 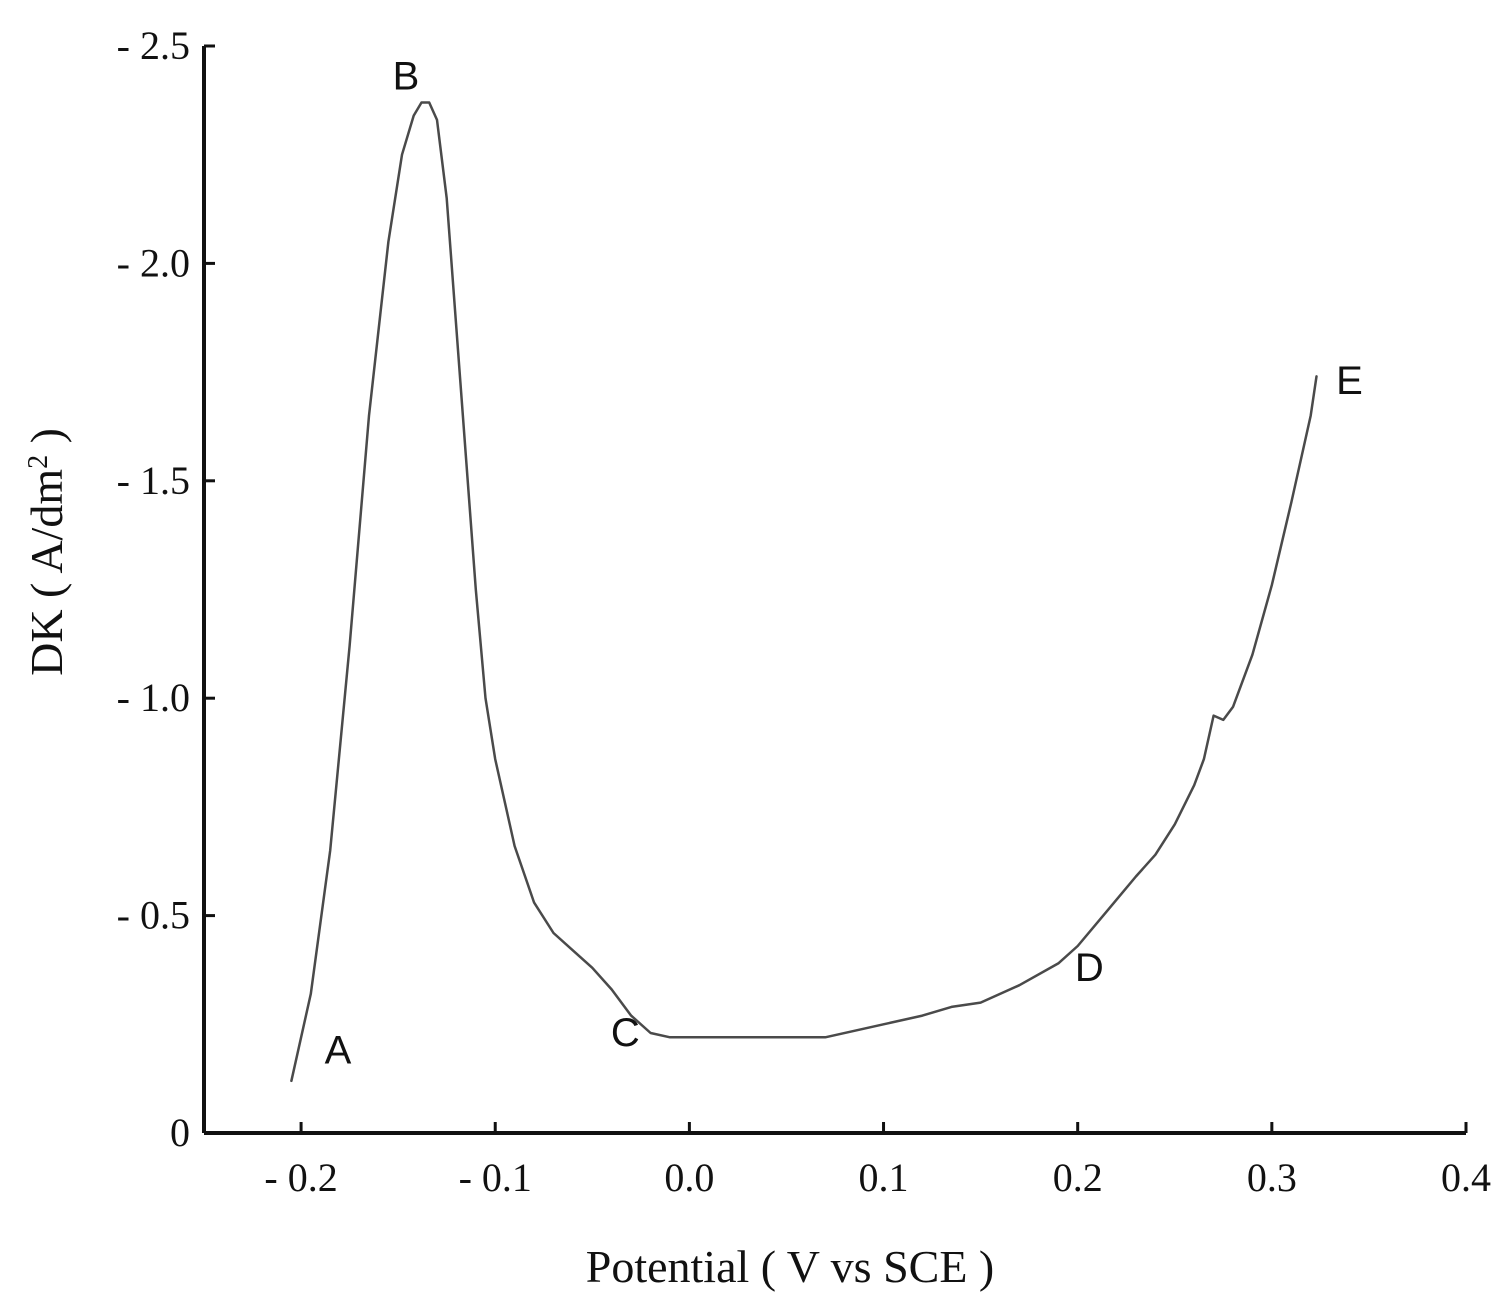 I want to click on point-label-d: D, so click(x=1089, y=968).